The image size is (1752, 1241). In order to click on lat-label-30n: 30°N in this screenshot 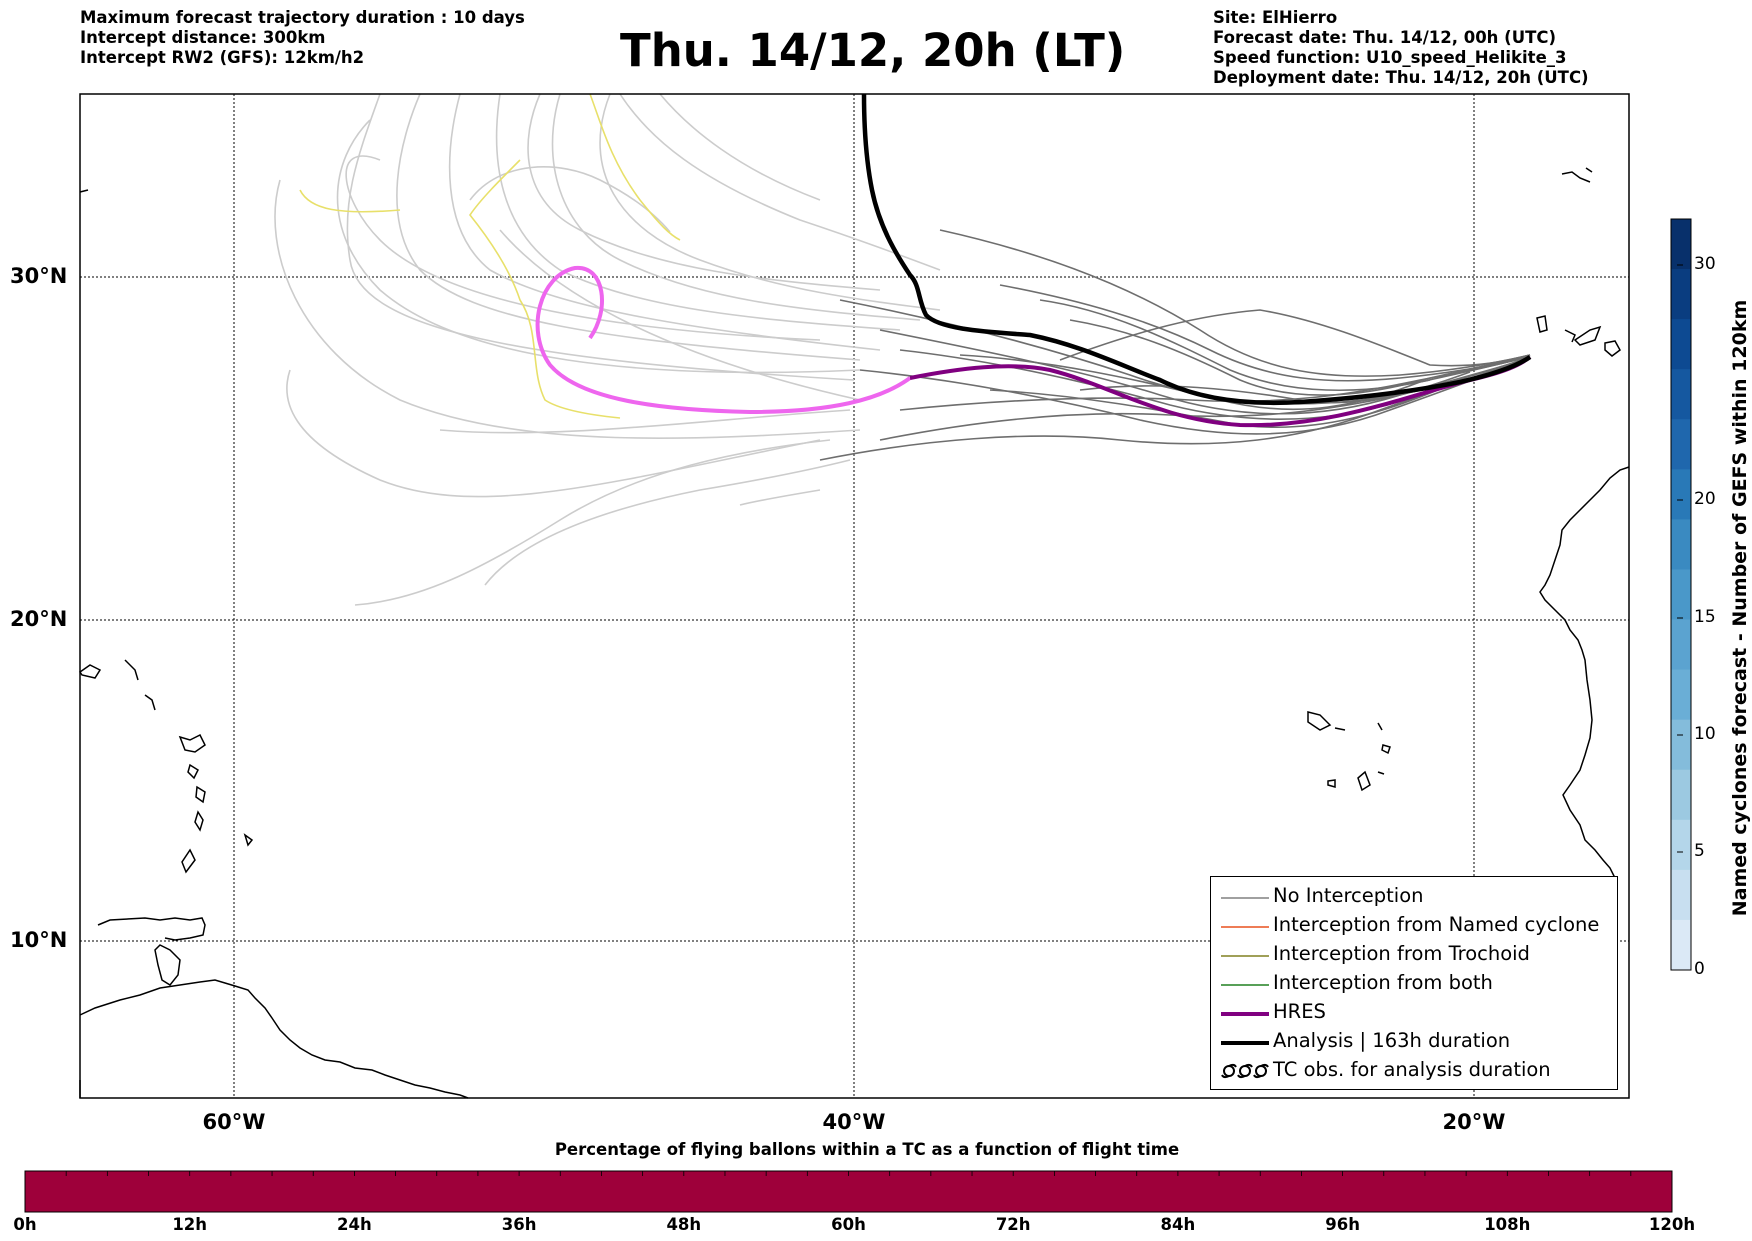, I will do `click(39, 276)`.